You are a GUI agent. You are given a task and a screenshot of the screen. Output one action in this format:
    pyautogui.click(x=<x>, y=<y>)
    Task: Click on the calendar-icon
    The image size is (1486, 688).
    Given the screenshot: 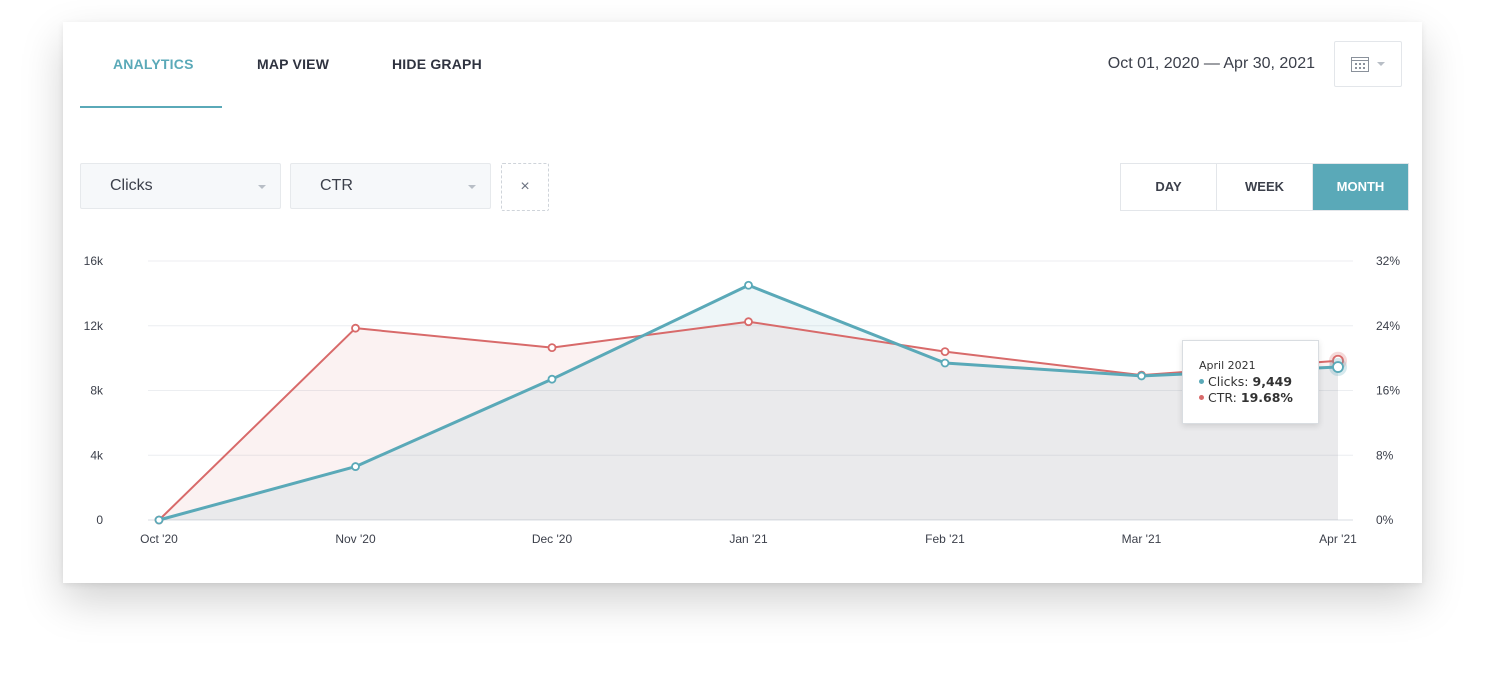 What is the action you would take?
    pyautogui.click(x=1360, y=64)
    